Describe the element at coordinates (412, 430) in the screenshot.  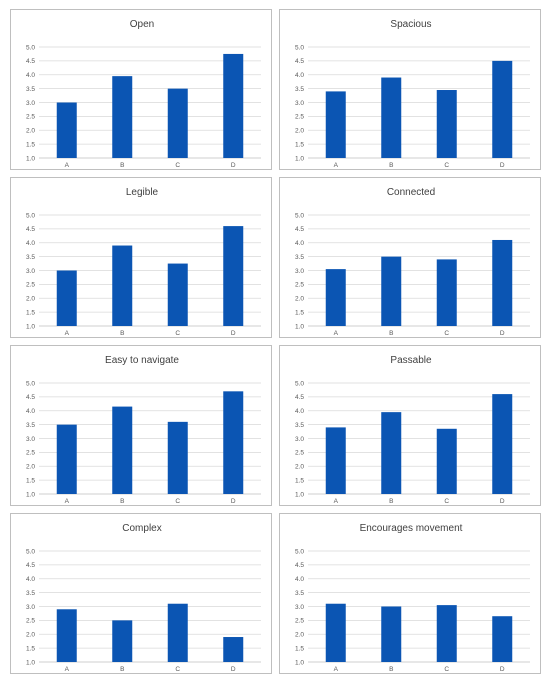
I see `bar-chart: Passable 1.0 1.5 2.0 2.5 3.0 3.5 4.0 4.5 5.0 A B C D` at that location.